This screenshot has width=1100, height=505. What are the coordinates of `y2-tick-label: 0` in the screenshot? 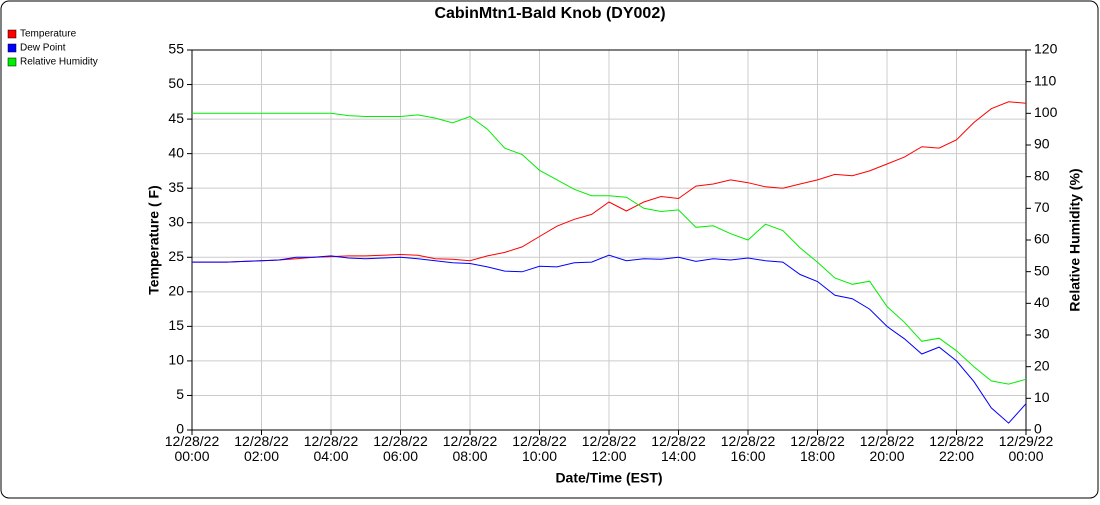 It's located at (1038, 429).